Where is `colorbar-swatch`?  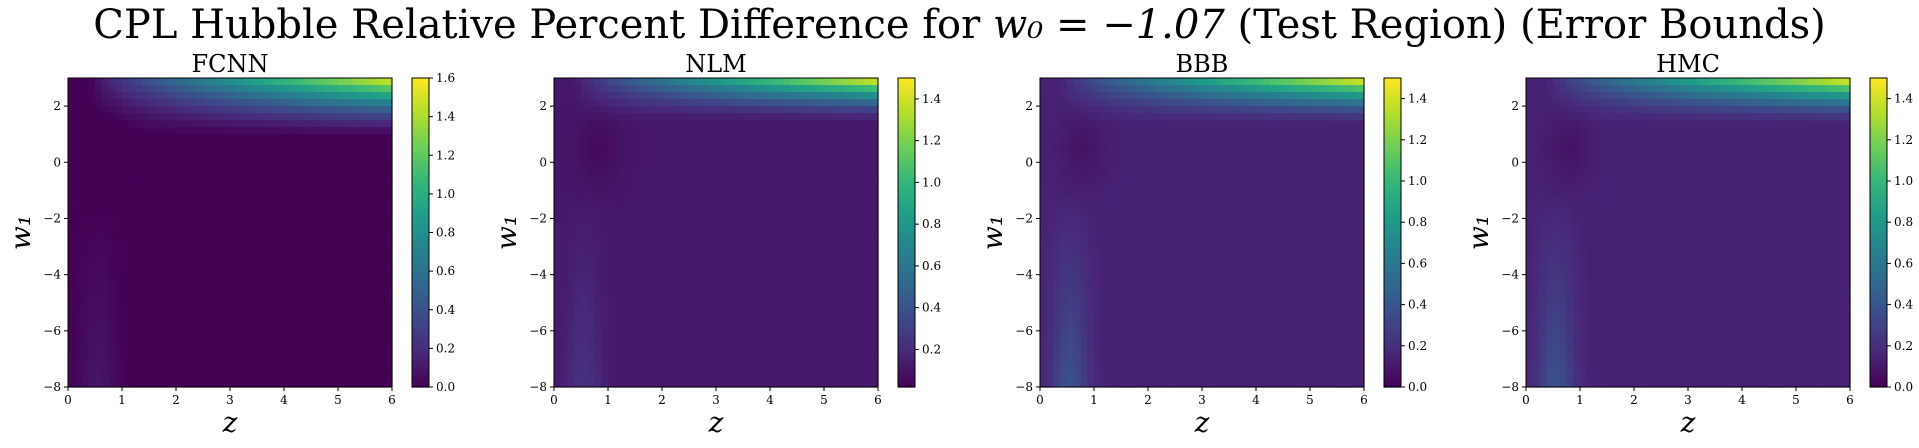 colorbar-swatch is located at coordinates (420, 374).